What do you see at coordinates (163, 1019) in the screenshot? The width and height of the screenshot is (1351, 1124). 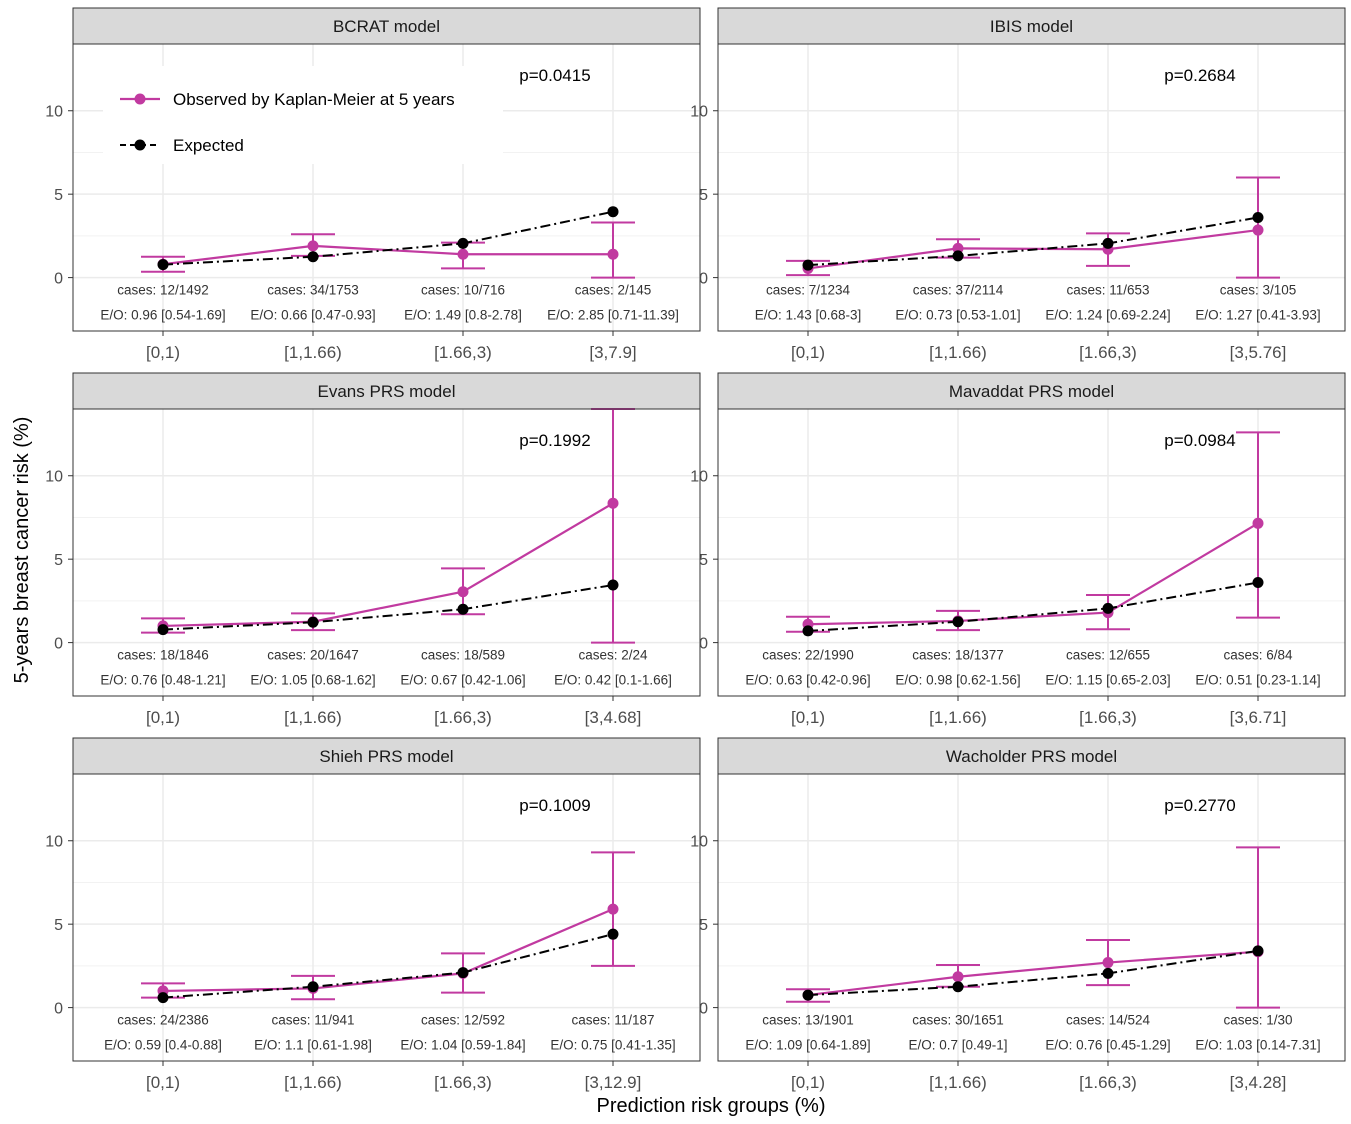 I see `cases-label: cases: 24/2386` at bounding box center [163, 1019].